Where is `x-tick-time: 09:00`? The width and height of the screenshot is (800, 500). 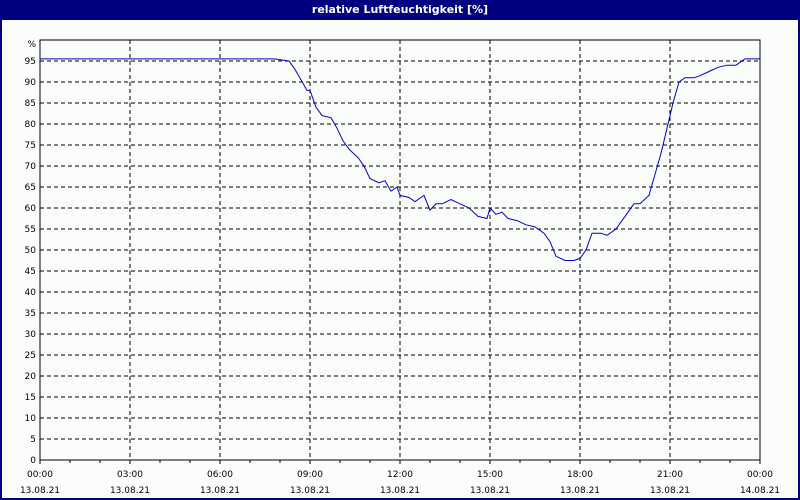 x-tick-time: 09:00 is located at coordinates (310, 475).